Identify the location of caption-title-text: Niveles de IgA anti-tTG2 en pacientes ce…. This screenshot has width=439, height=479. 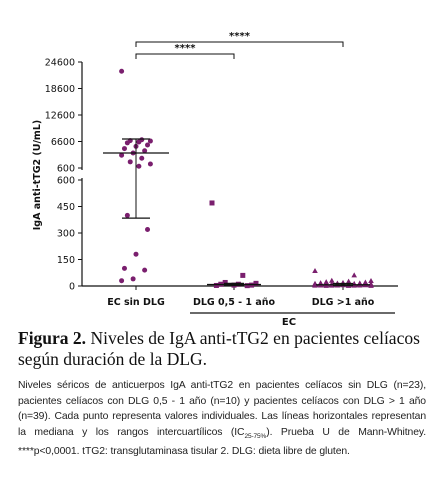
(219, 348).